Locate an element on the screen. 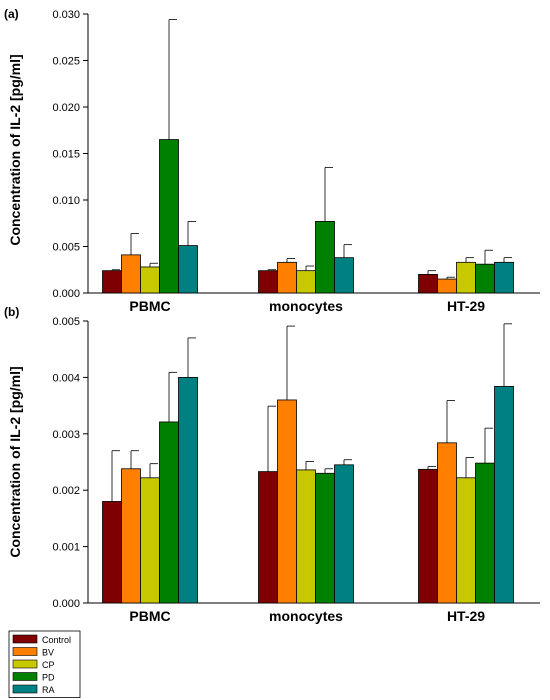 This screenshot has width=550, height=700. legend-swatch-pd is located at coordinates (25, 676).